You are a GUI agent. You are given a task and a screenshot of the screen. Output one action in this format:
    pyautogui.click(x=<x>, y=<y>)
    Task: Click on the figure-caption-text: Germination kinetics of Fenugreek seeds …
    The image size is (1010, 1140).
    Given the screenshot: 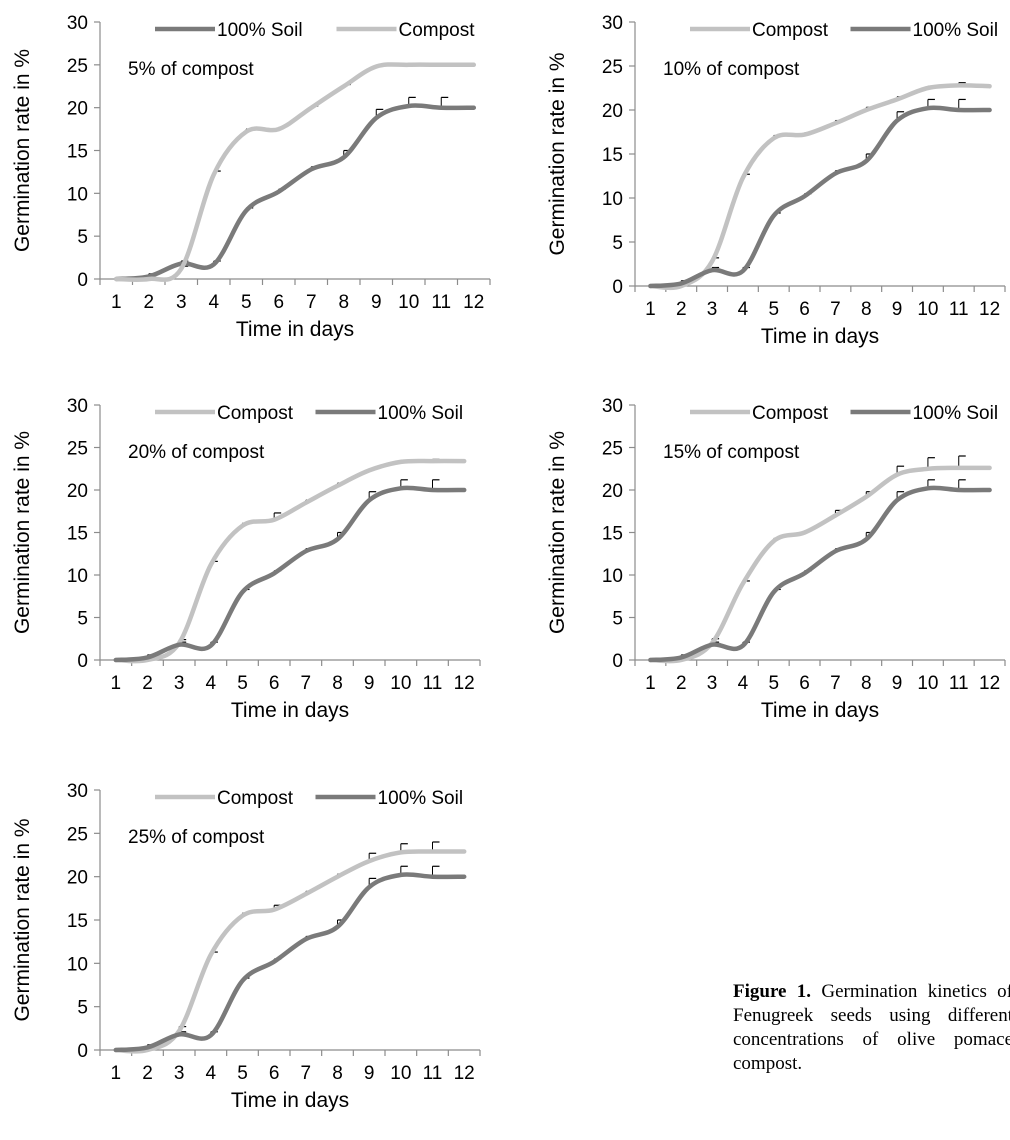 What is the action you would take?
    pyautogui.click(x=871, y=1027)
    